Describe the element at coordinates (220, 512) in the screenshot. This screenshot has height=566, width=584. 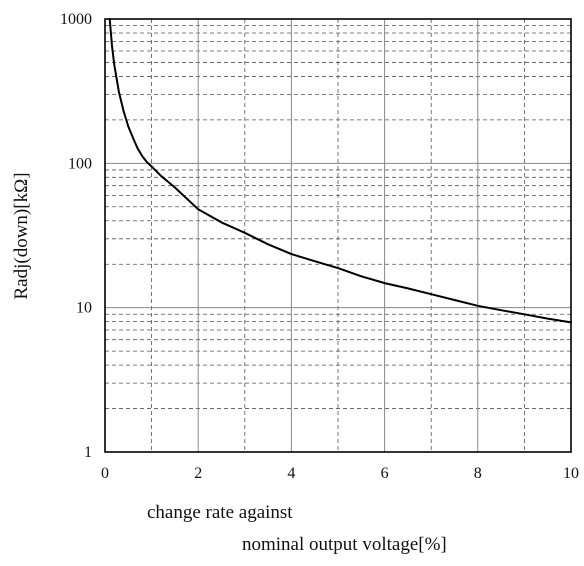
I see `x-axis-label-line1: change rate against` at that location.